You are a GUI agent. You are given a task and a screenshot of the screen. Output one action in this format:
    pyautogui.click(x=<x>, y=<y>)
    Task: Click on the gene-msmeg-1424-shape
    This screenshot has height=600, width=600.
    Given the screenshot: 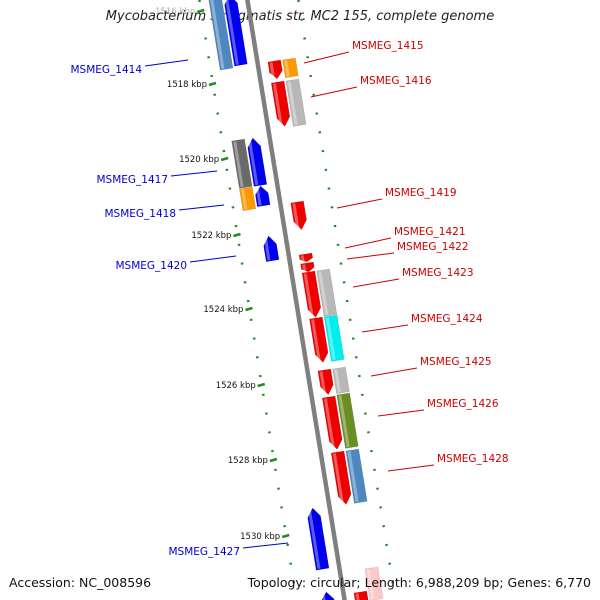 What is the action you would take?
    pyautogui.click(x=319, y=339)
    